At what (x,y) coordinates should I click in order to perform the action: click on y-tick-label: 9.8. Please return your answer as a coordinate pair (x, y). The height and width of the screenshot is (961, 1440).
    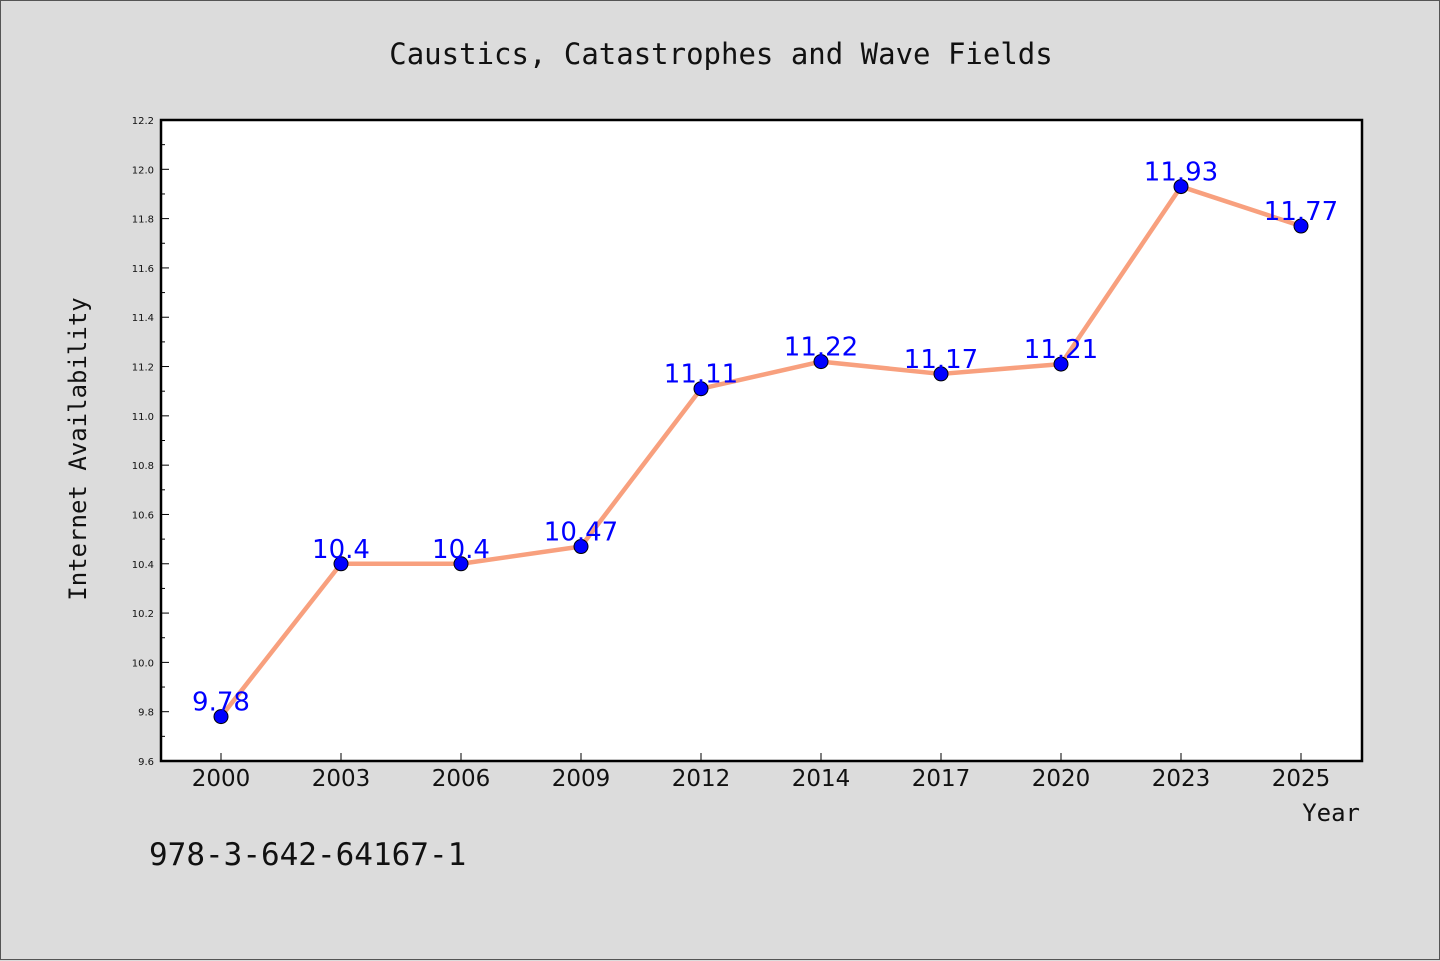
    Looking at the image, I should click on (146, 713).